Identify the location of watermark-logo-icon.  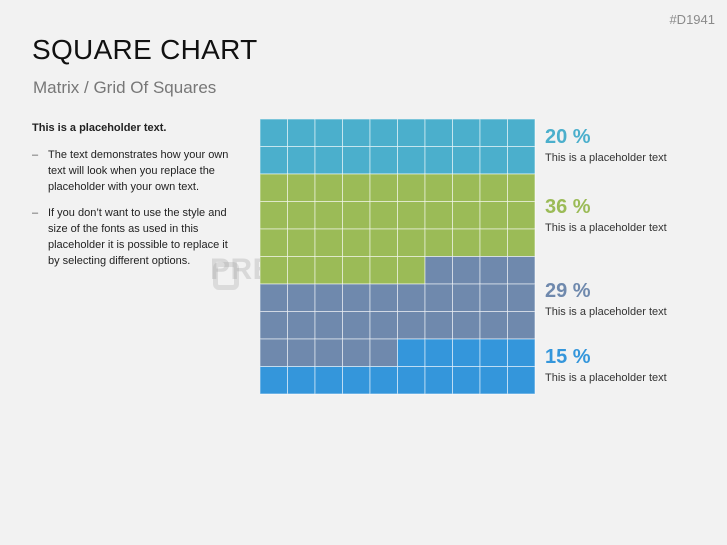
(226, 276).